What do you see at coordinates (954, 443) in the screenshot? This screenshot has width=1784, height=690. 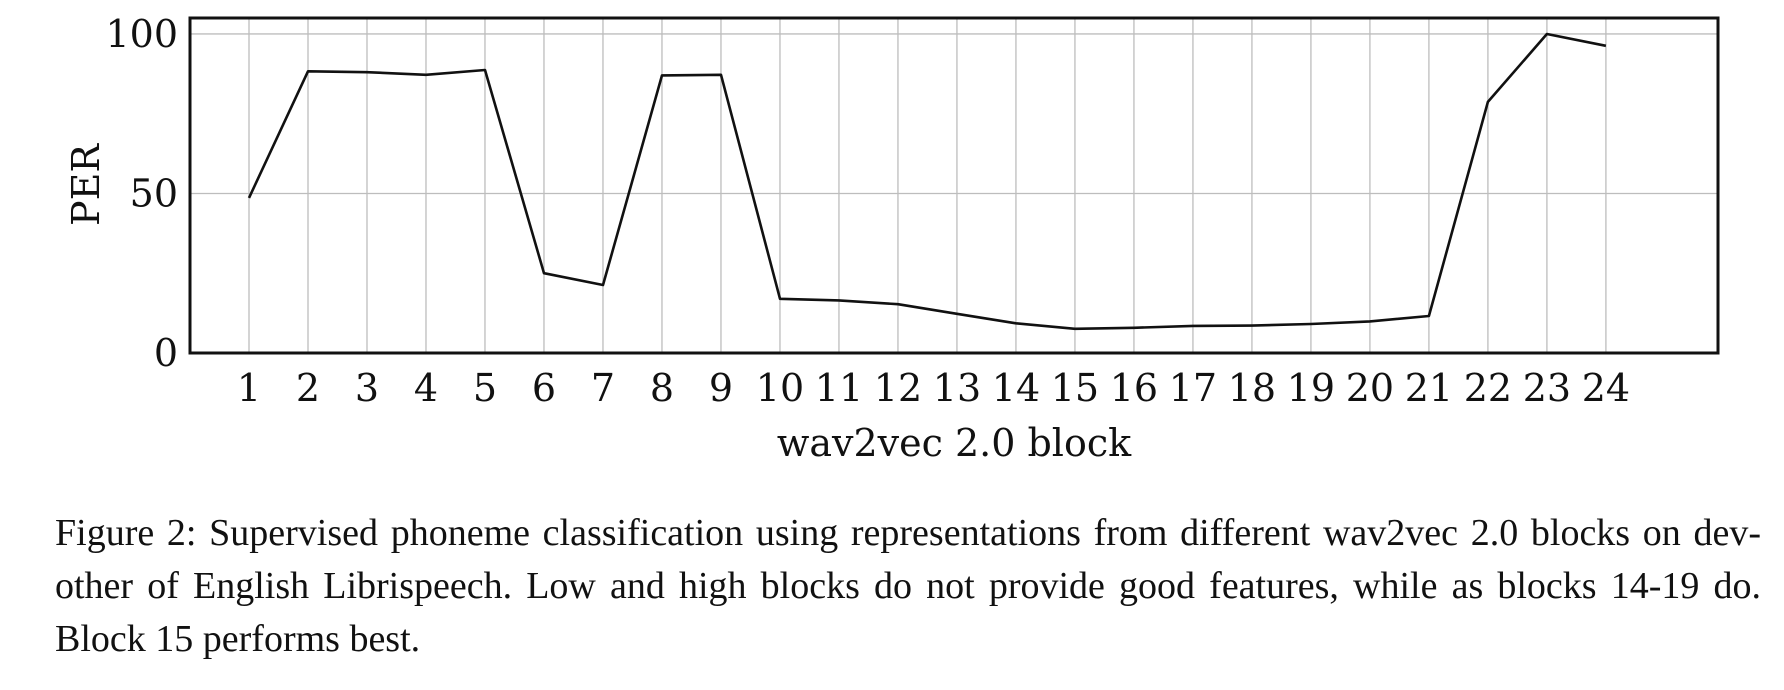 I see `x-axis-label: wav2vec 2.0 block` at bounding box center [954, 443].